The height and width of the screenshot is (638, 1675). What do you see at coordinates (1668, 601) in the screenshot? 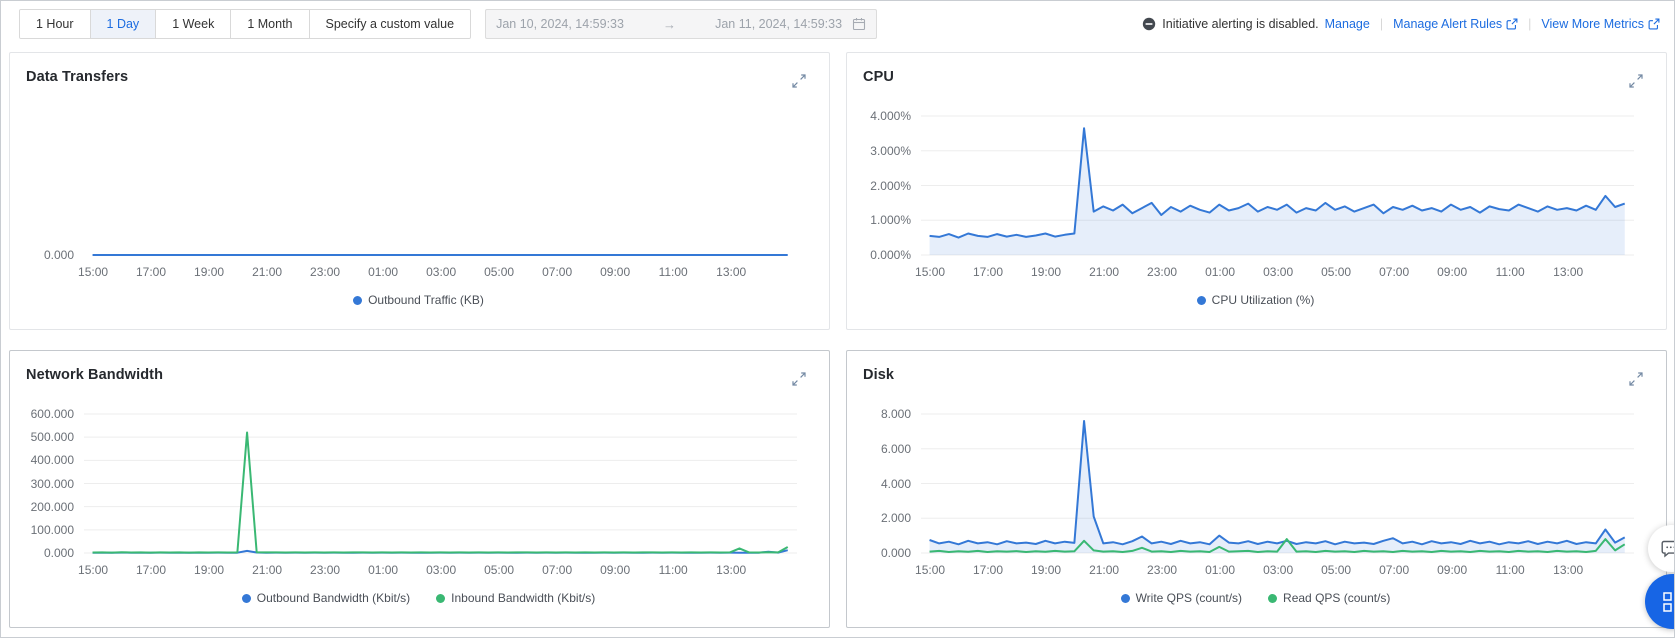
I see `apps-grid-icon` at bounding box center [1668, 601].